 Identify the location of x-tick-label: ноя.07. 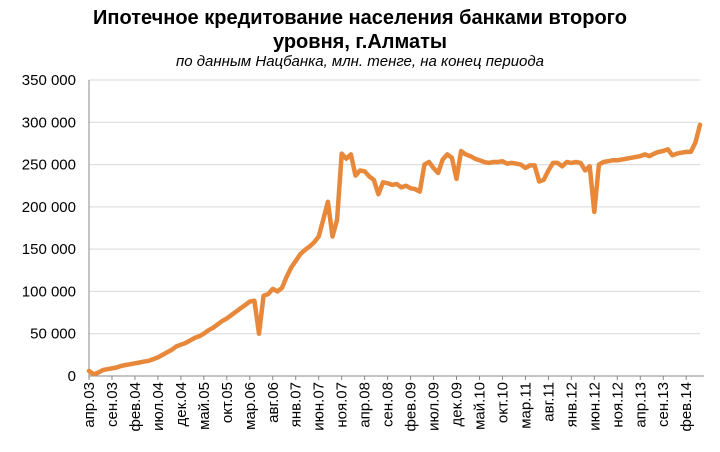
(342, 405).